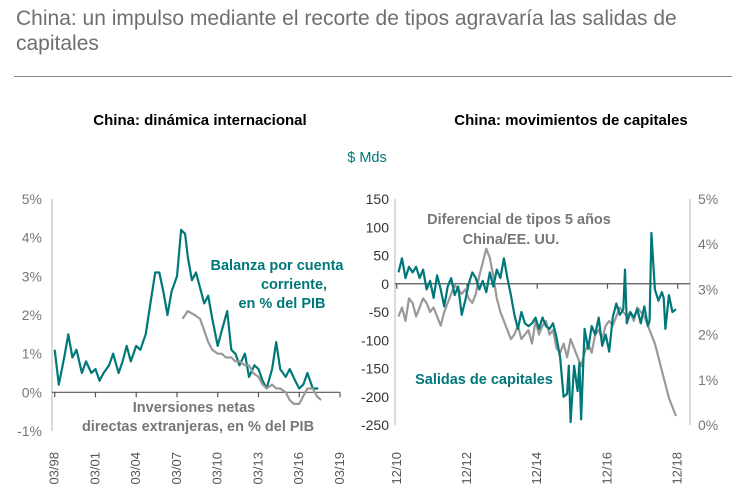  I want to click on right-chart-left-tick-label: 100, so click(378, 227).